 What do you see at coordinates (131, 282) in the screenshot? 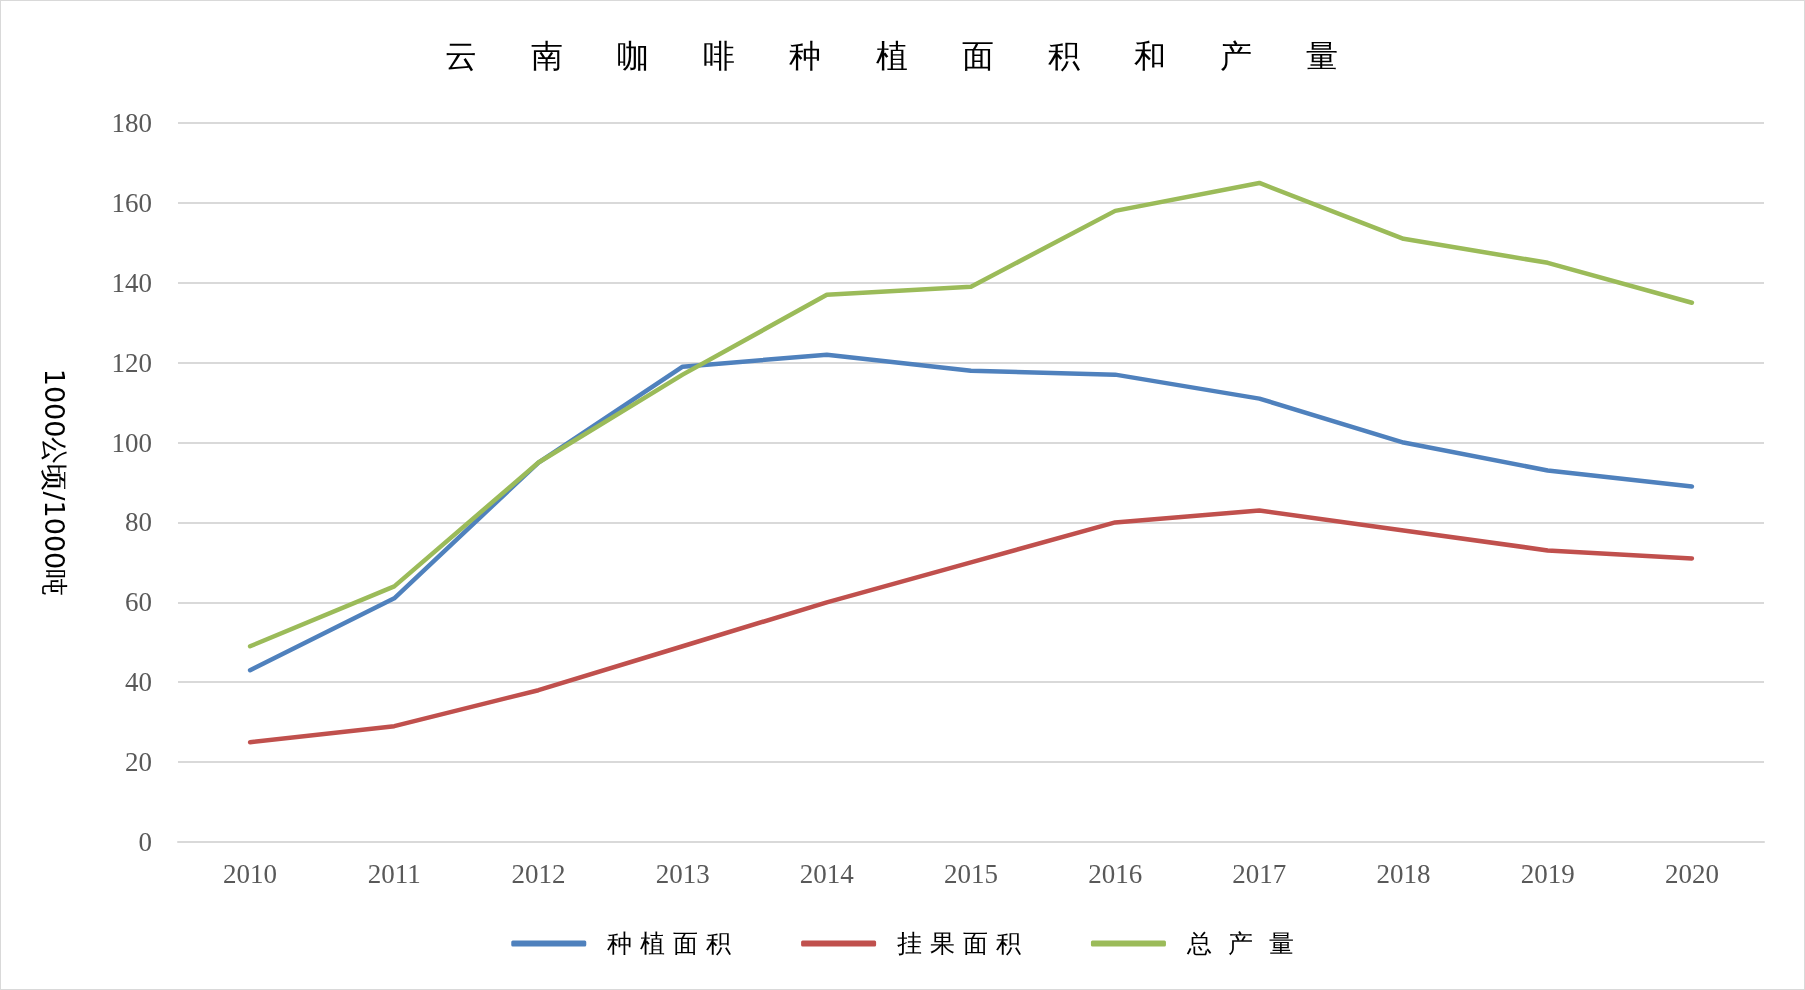
I see `y-tick-label: 140` at bounding box center [131, 282].